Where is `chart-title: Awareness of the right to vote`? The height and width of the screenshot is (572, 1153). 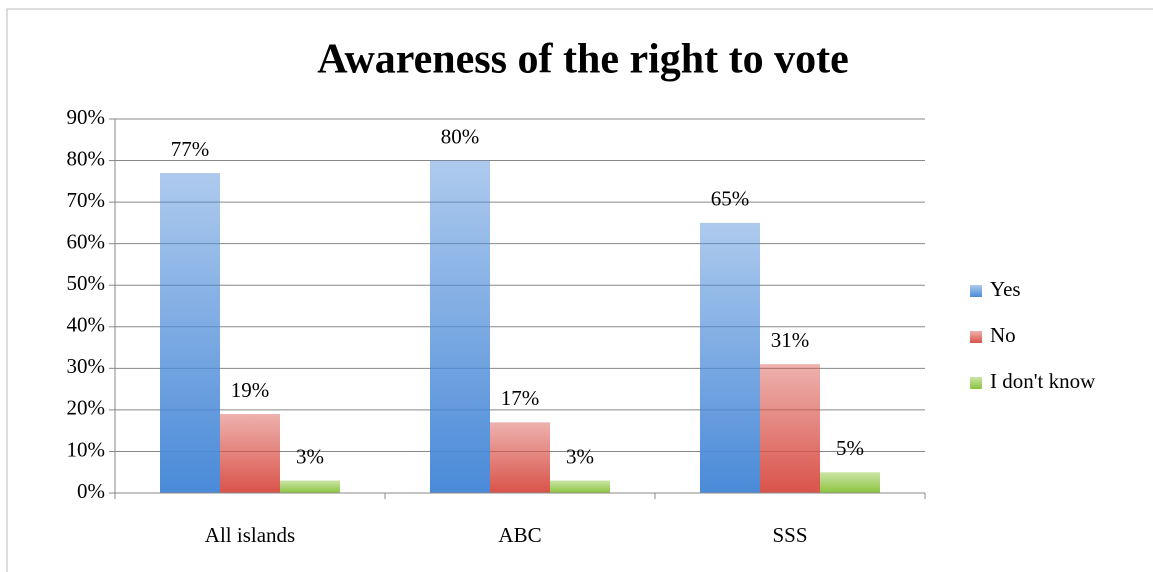 chart-title: Awareness of the right to vote is located at coordinates (583, 60).